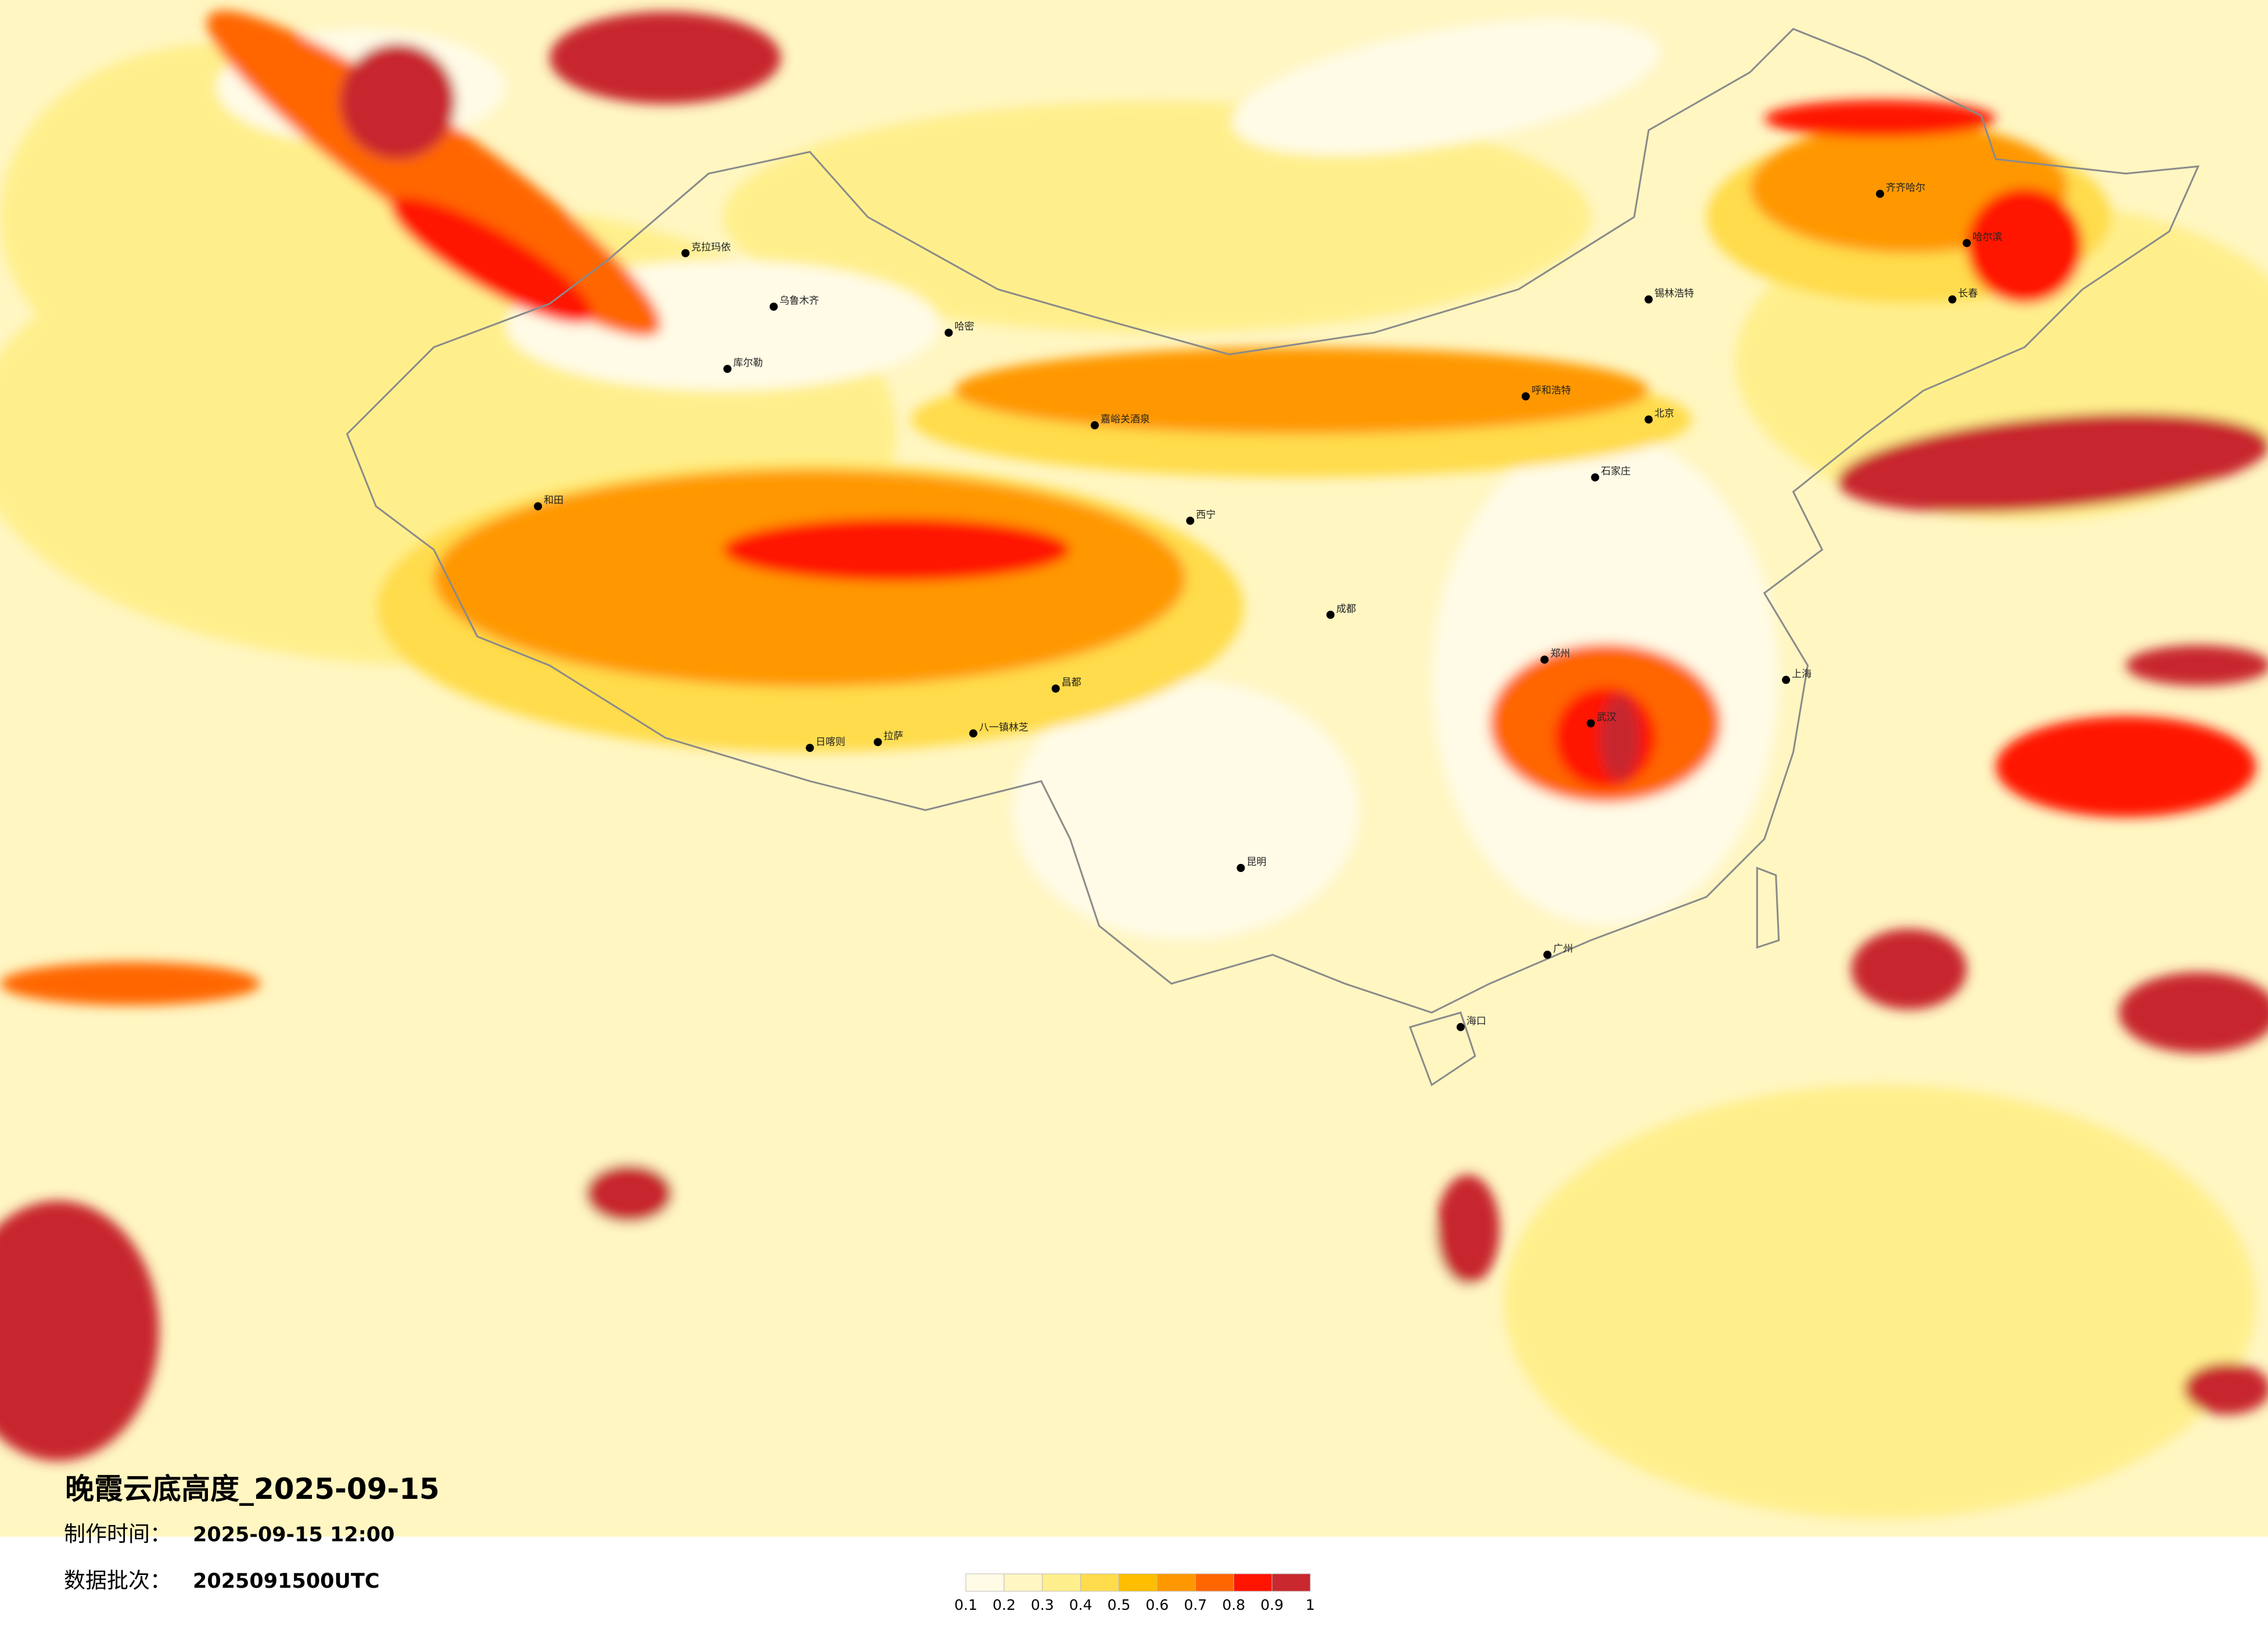 The width and height of the screenshot is (2268, 1629). I want to click on colorbar-tick-label: 0.9, so click(1272, 1604).